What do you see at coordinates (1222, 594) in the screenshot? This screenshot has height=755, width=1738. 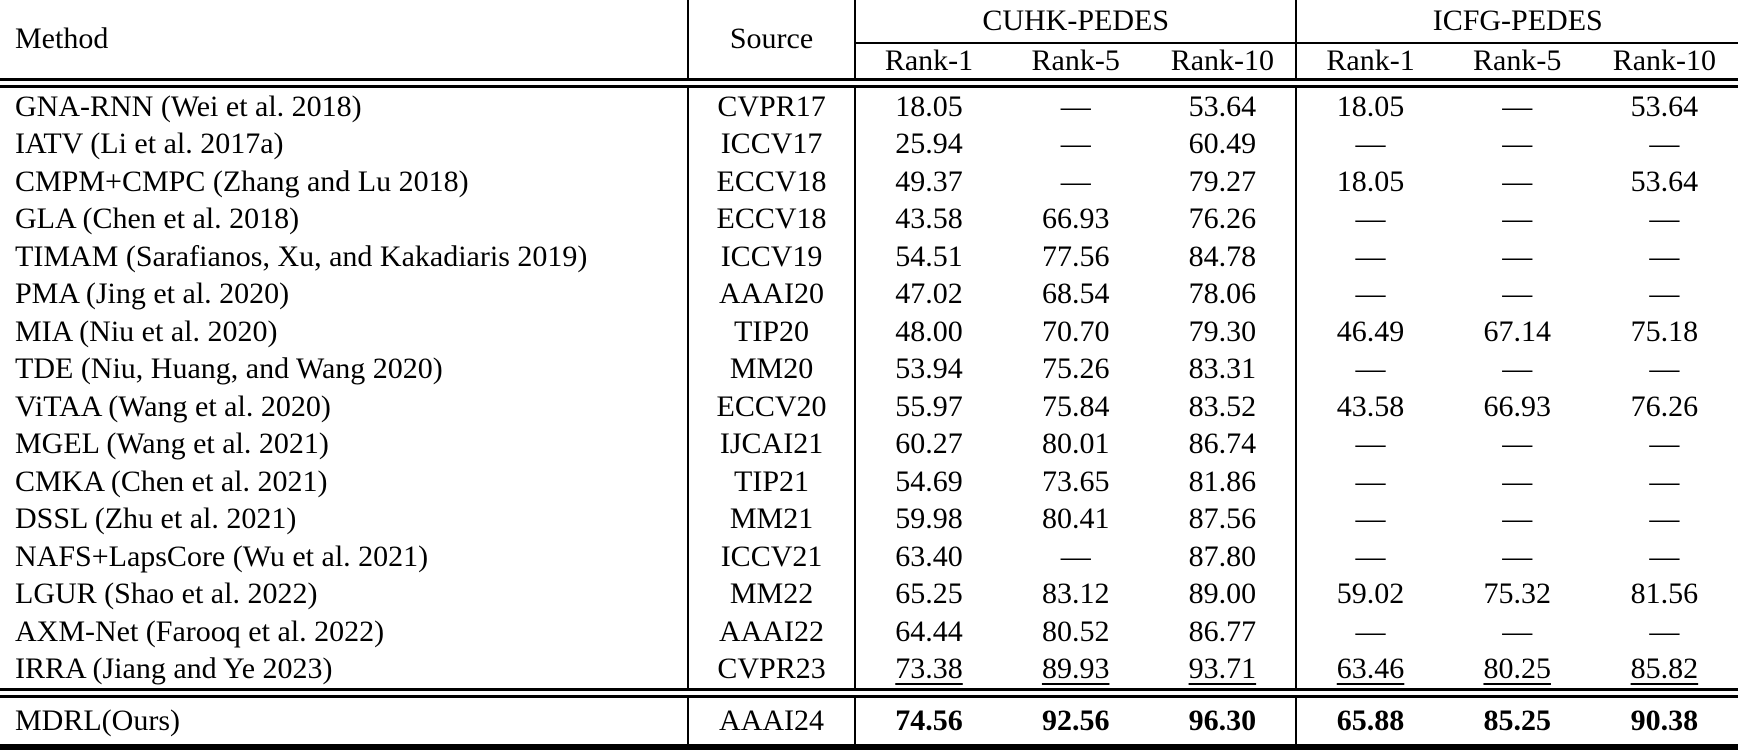 I see `value-cell: 89.00` at bounding box center [1222, 594].